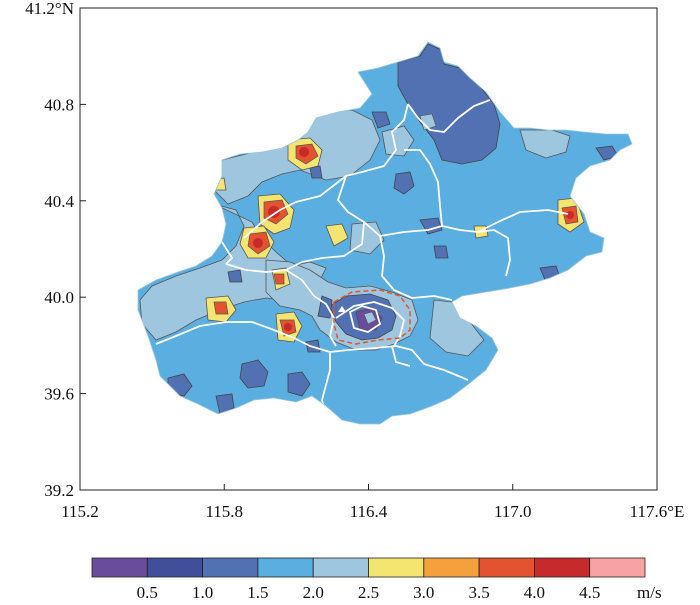  What do you see at coordinates (589, 592) in the screenshot?
I see `colorbar-label: 4.5` at bounding box center [589, 592].